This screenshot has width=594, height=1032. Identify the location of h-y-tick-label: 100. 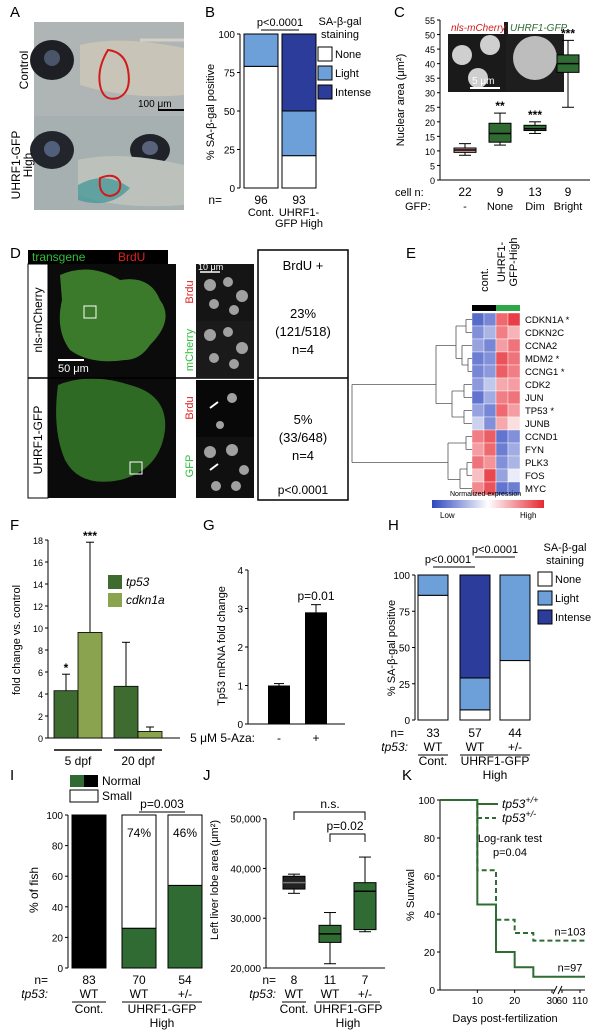
(401, 576).